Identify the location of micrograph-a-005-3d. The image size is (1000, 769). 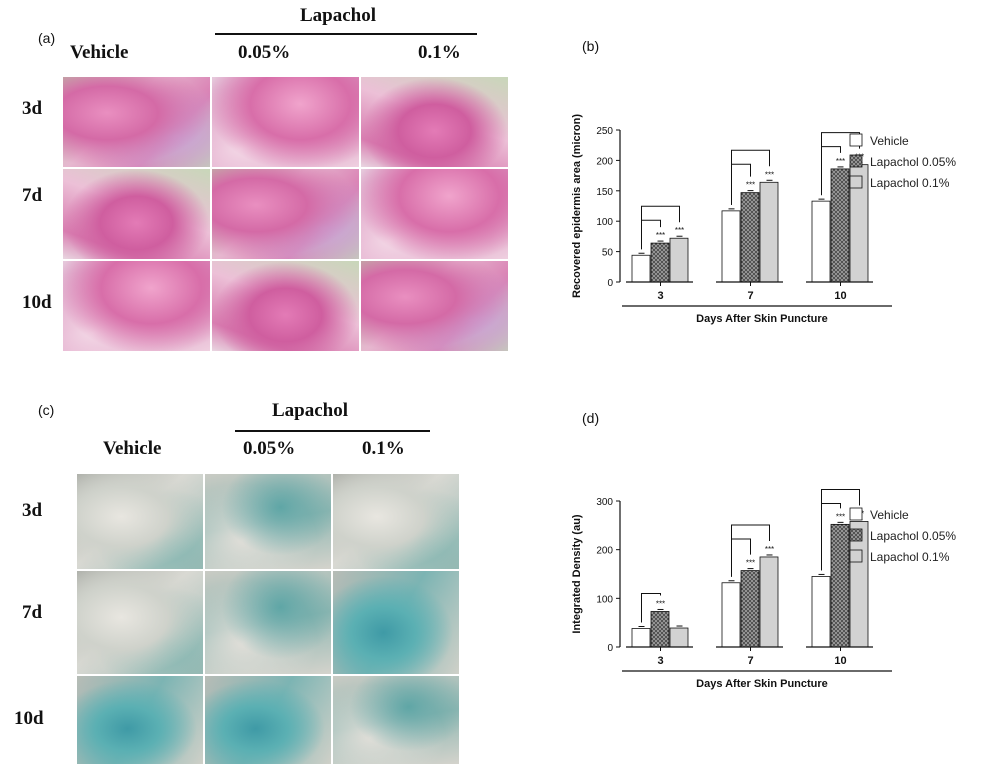
(285, 122).